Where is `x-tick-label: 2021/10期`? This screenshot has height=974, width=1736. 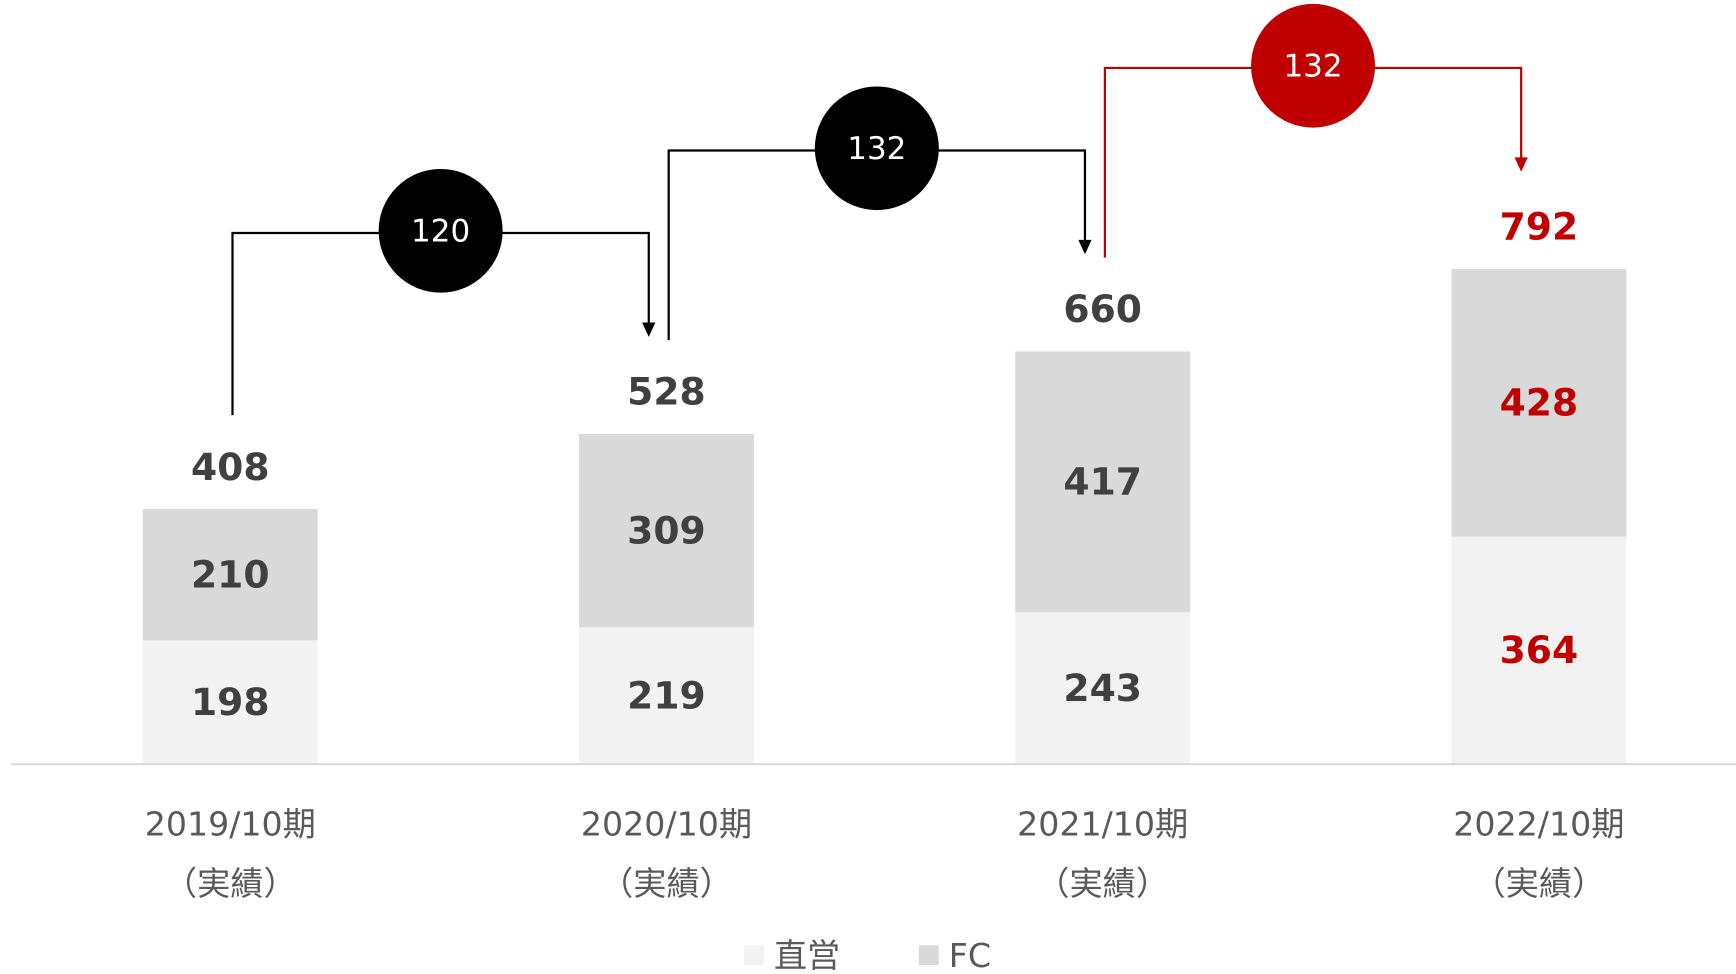
x-tick-label: 2021/10期 is located at coordinates (1102, 824).